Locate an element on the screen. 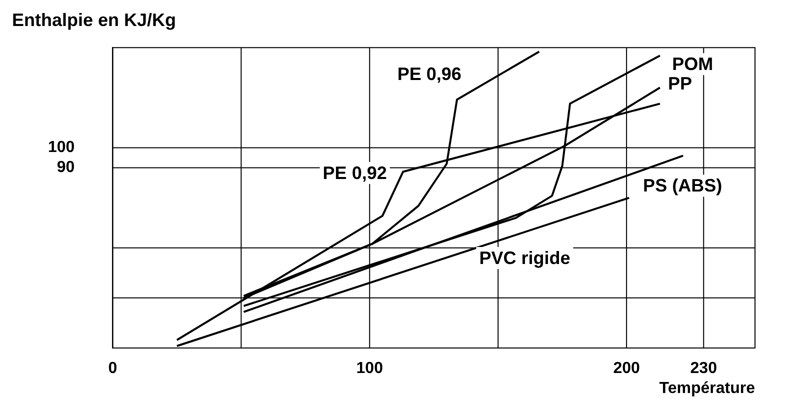  series-label: POM is located at coordinates (693, 64).